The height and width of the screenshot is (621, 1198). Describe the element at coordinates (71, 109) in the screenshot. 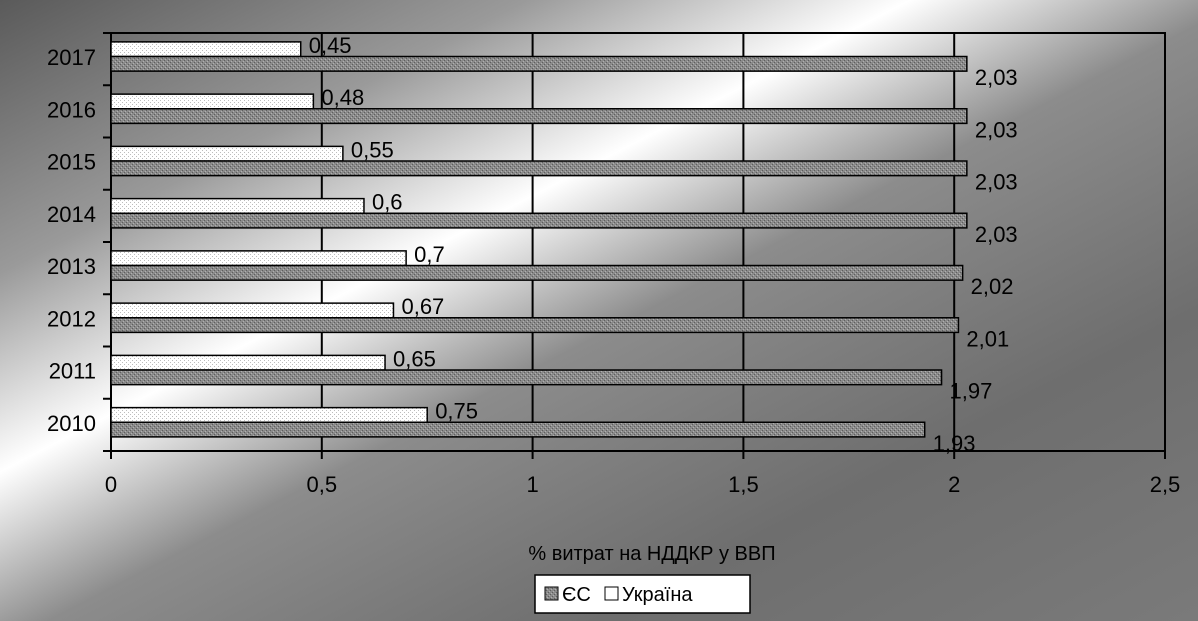

I see `y-tick-label-2016: 2016` at that location.